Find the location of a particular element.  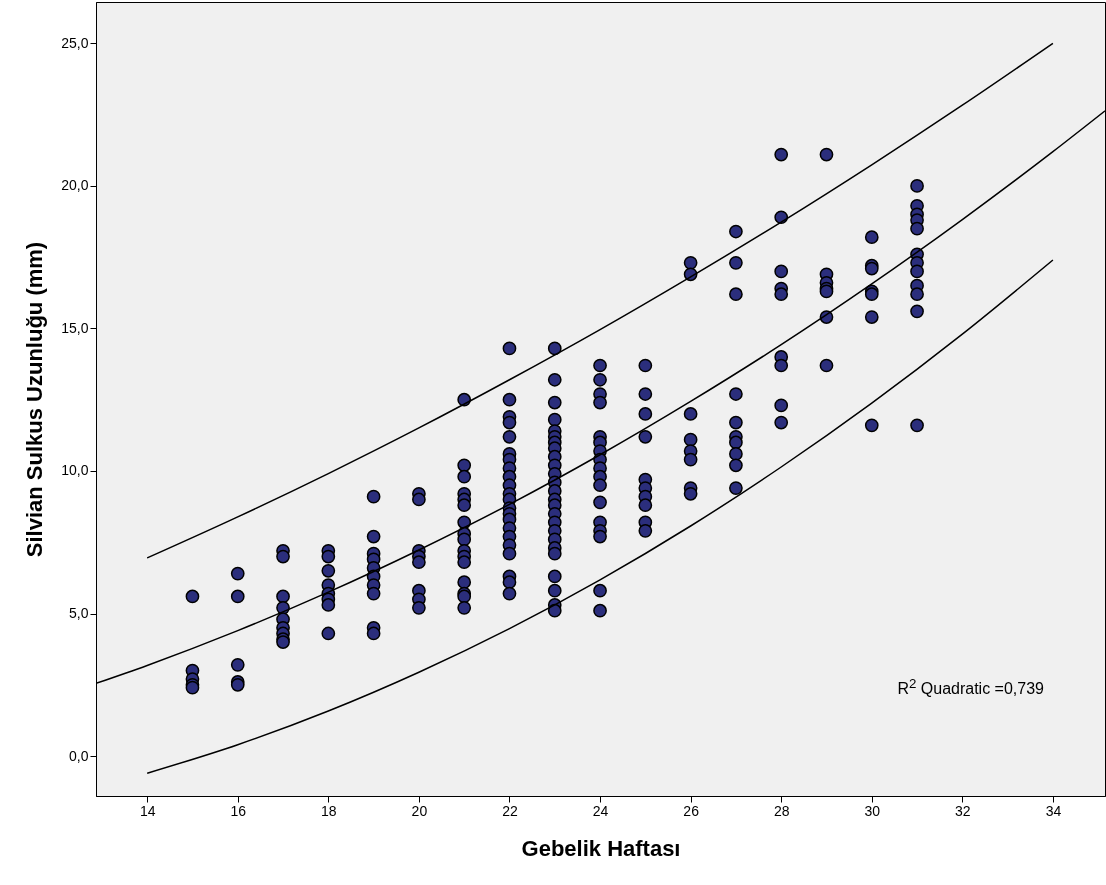

y-tick-label: 0,0 is located at coordinates (79, 755).